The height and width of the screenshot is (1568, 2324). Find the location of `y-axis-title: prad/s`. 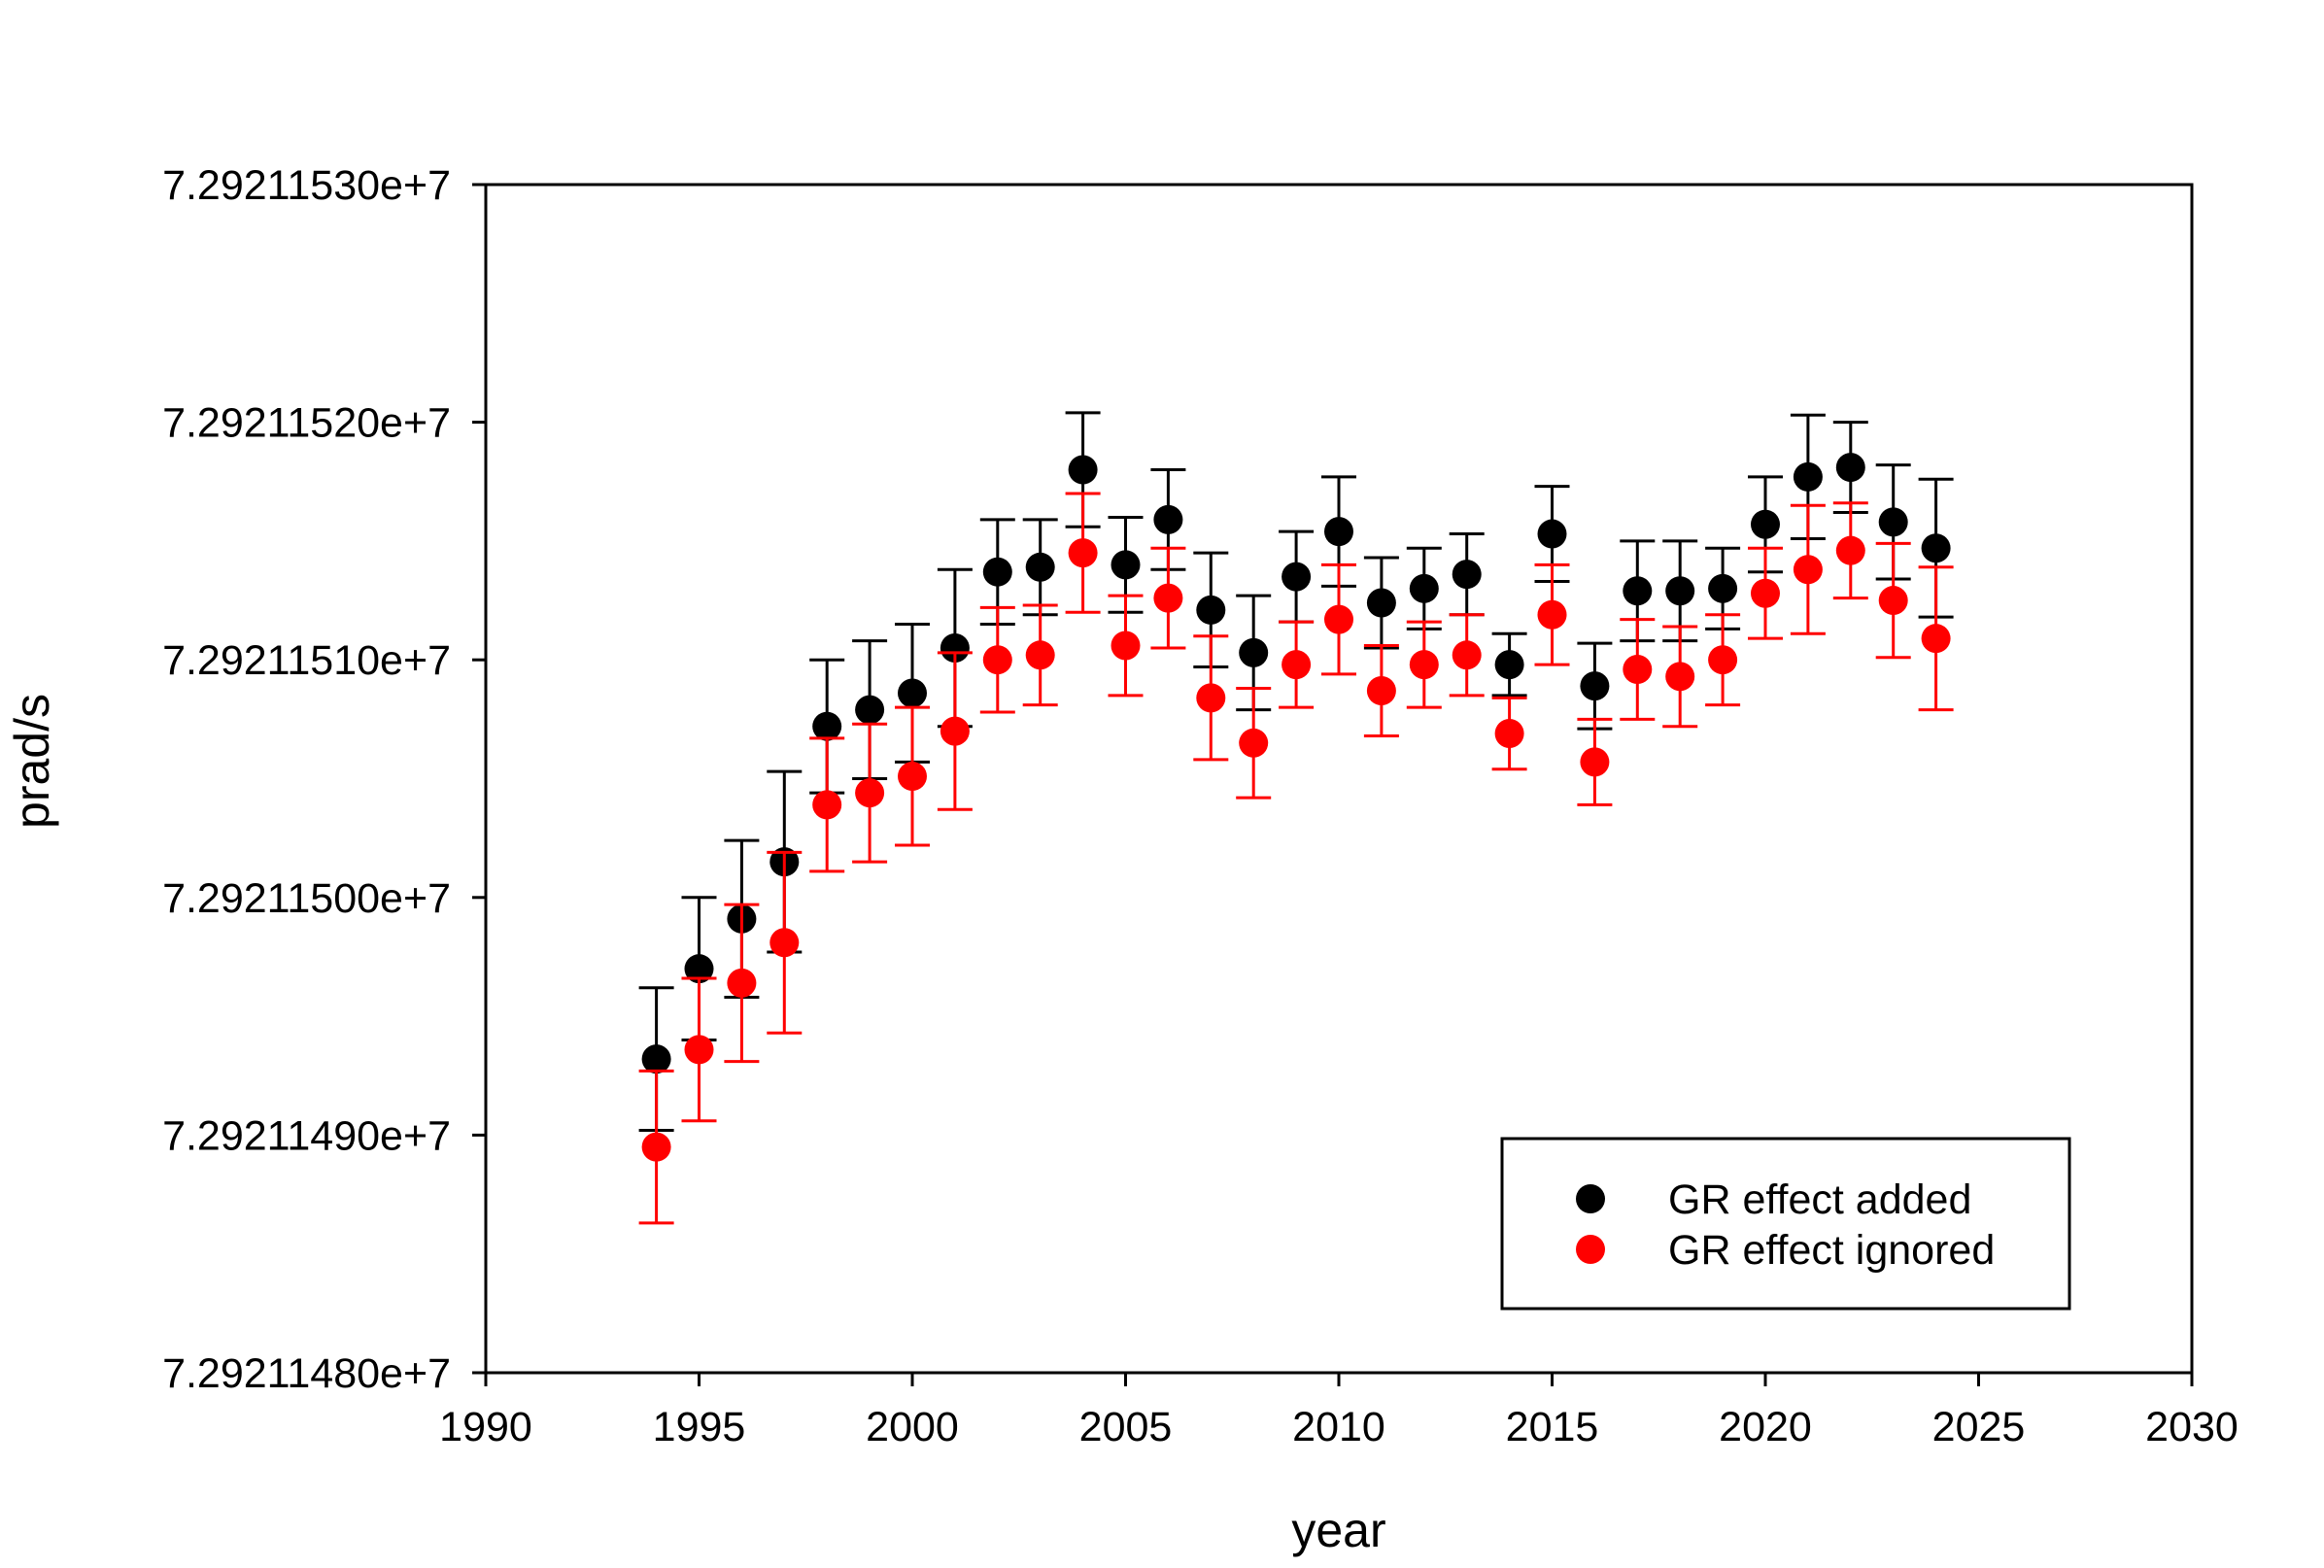

y-axis-title: prad/s is located at coordinates (32, 761).